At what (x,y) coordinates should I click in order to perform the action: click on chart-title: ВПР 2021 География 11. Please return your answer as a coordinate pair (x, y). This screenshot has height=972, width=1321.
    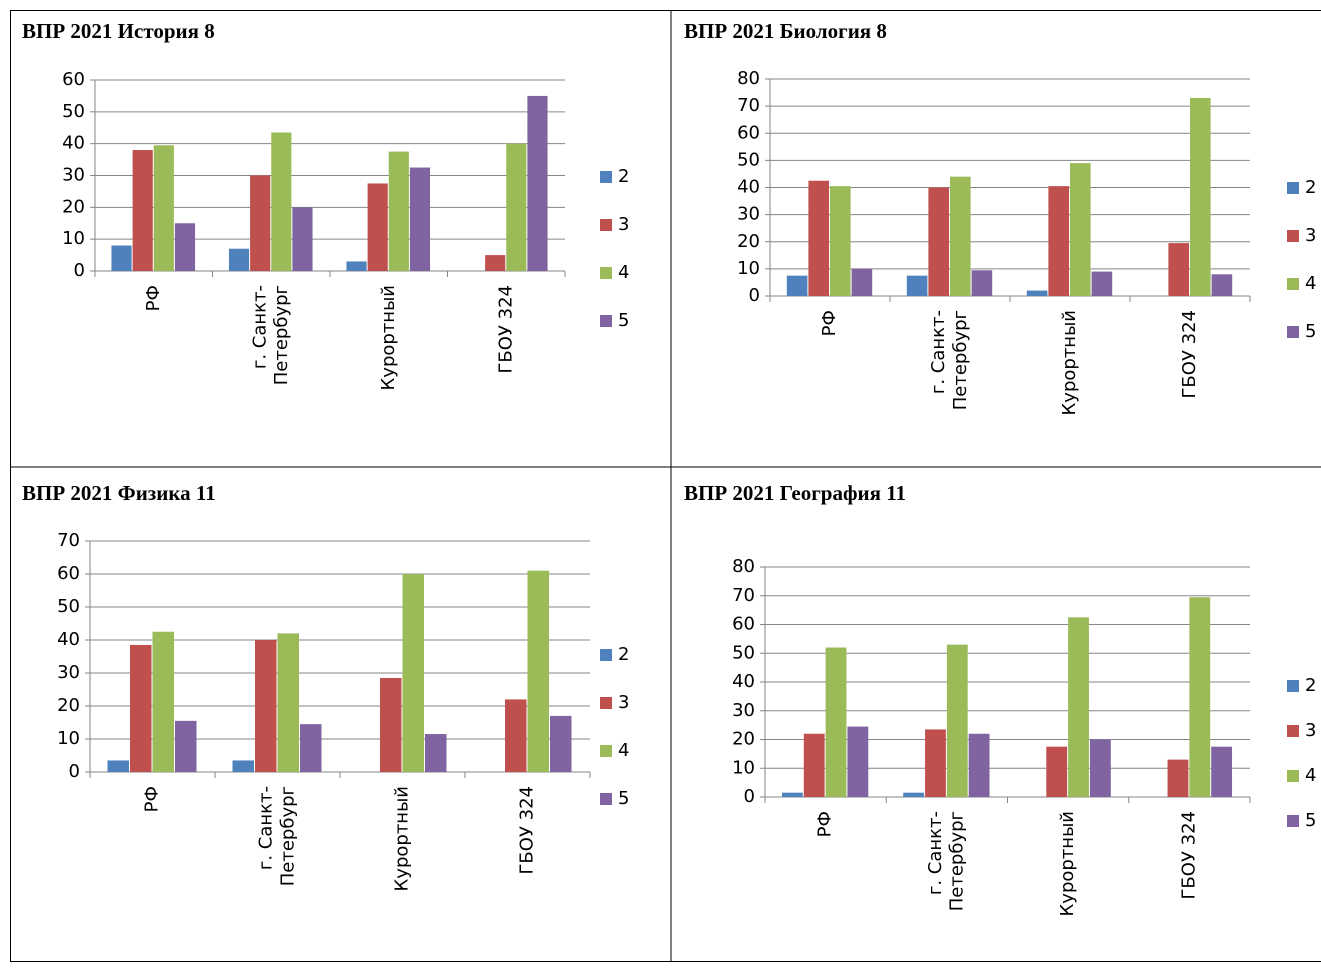
    Looking at the image, I should click on (795, 493).